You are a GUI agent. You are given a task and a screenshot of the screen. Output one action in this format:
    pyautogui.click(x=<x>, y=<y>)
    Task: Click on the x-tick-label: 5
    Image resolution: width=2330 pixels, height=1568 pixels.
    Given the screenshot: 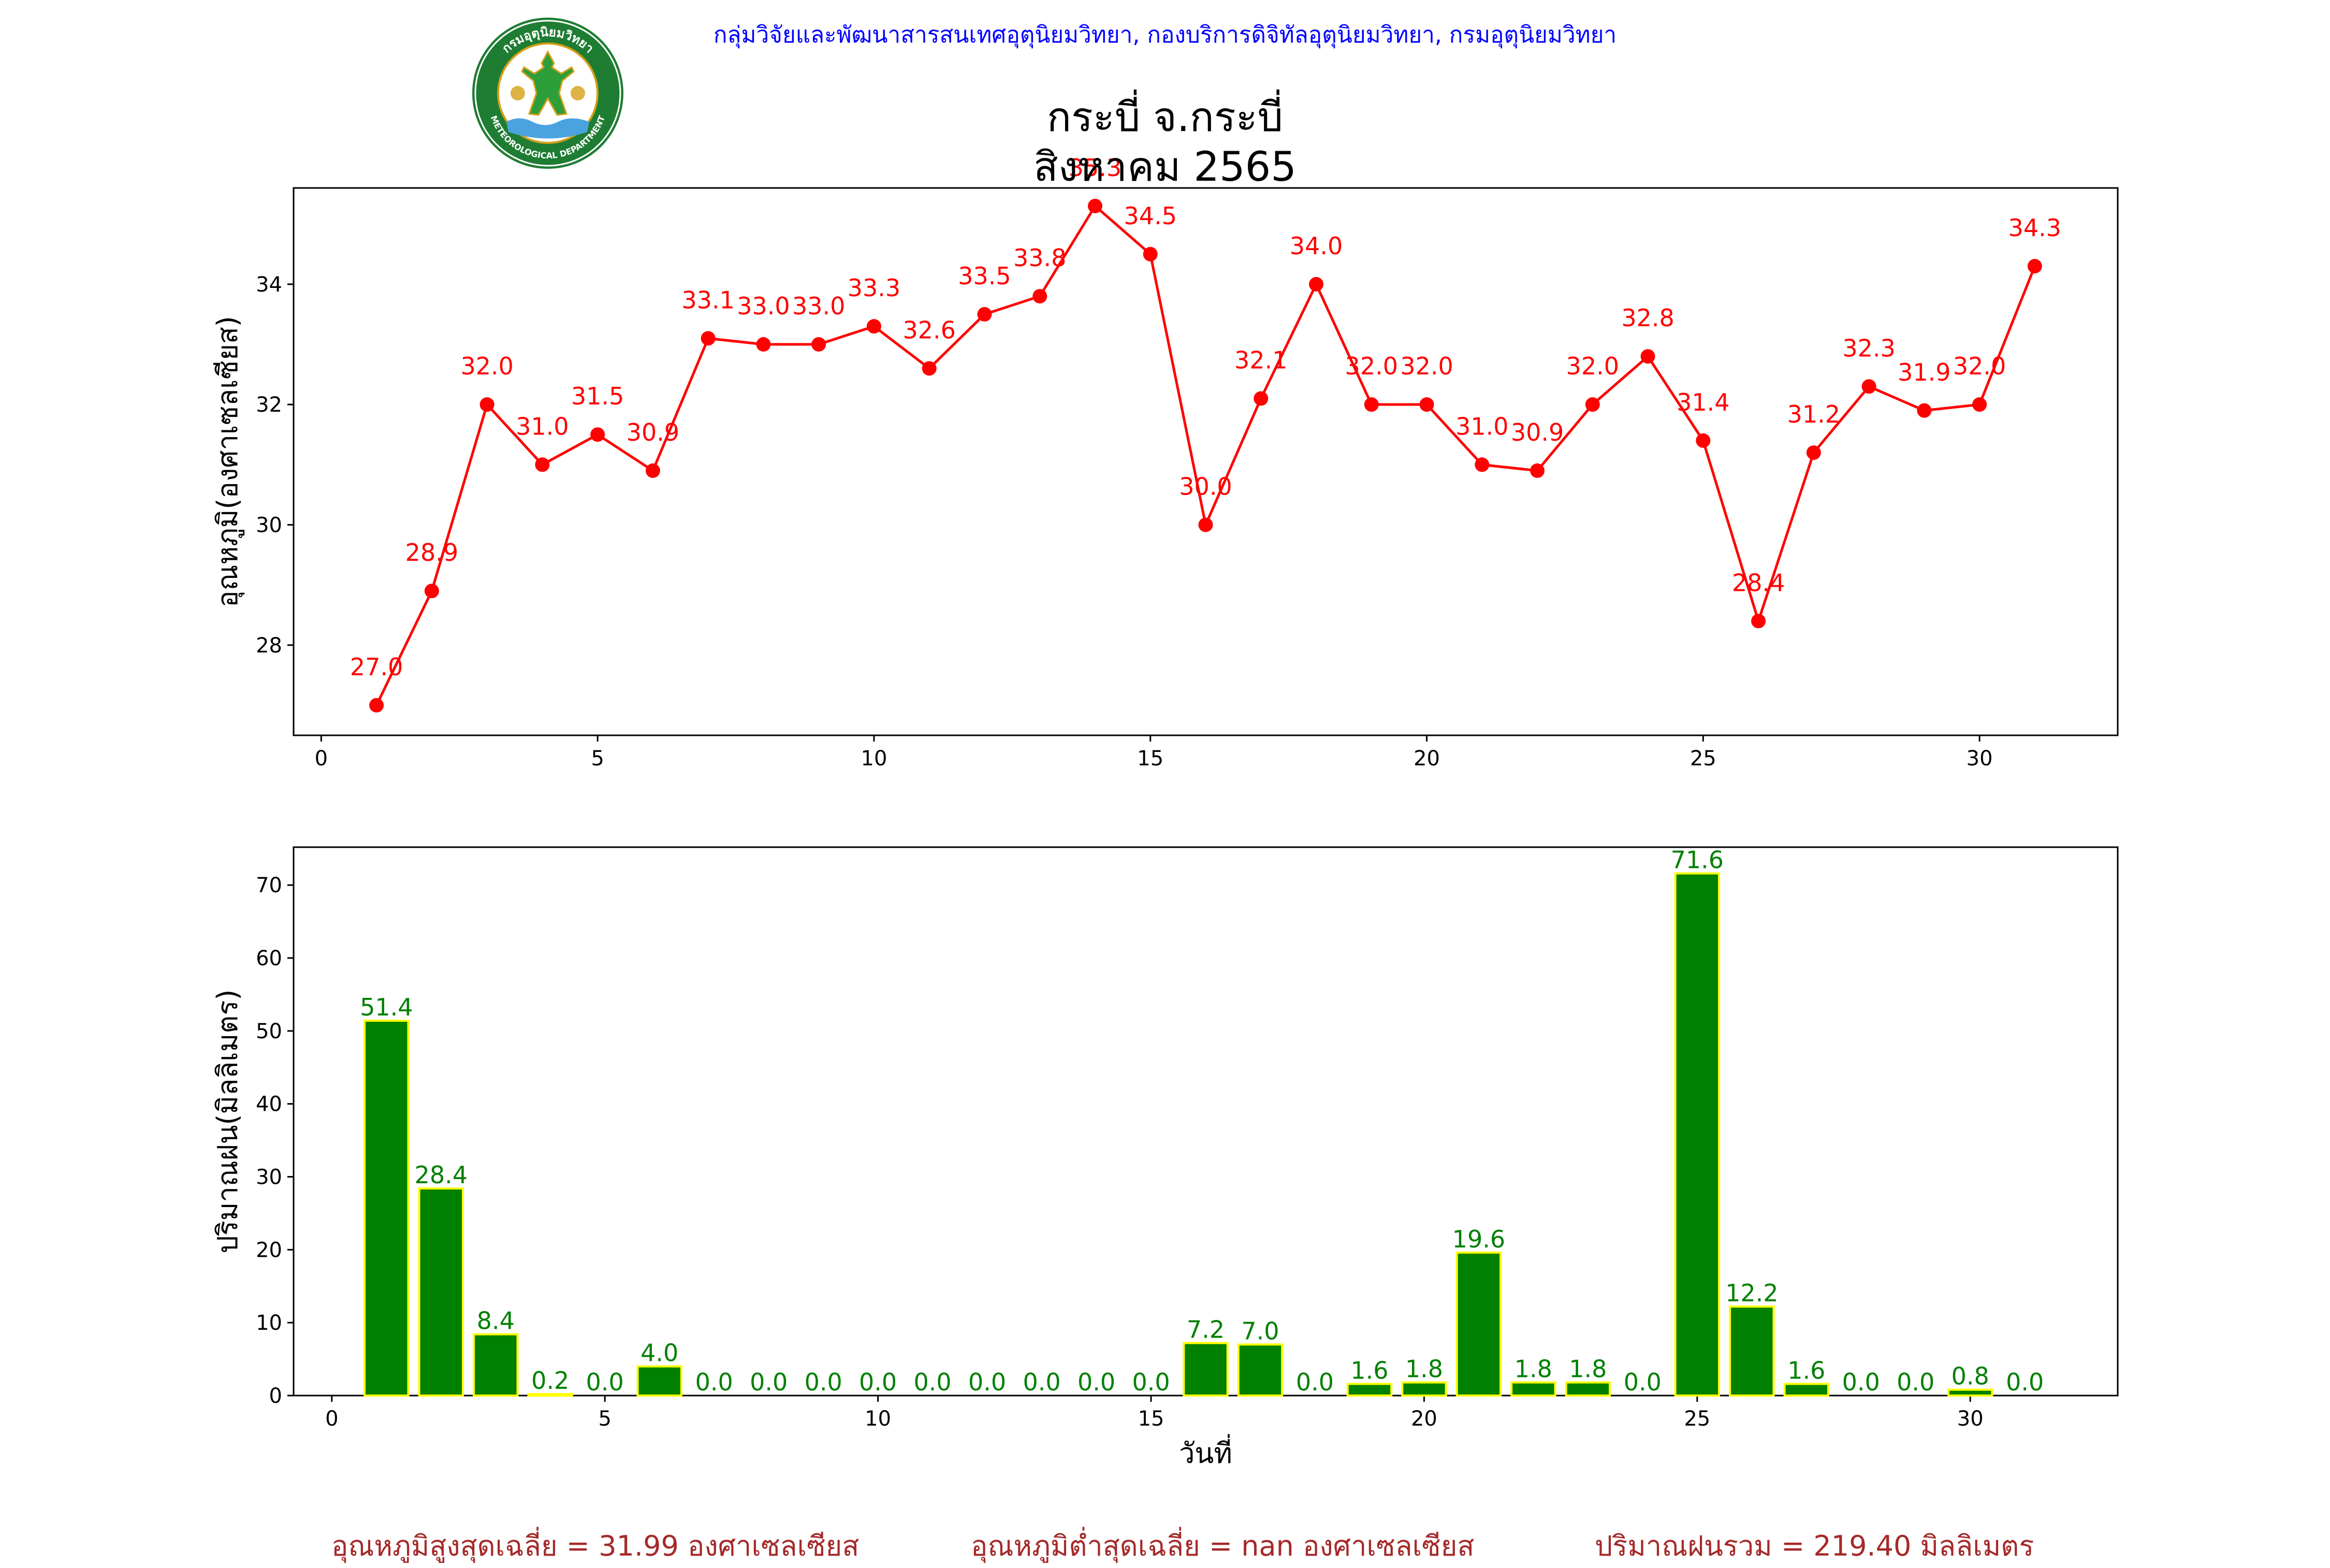 What is the action you would take?
    pyautogui.click(x=605, y=1419)
    